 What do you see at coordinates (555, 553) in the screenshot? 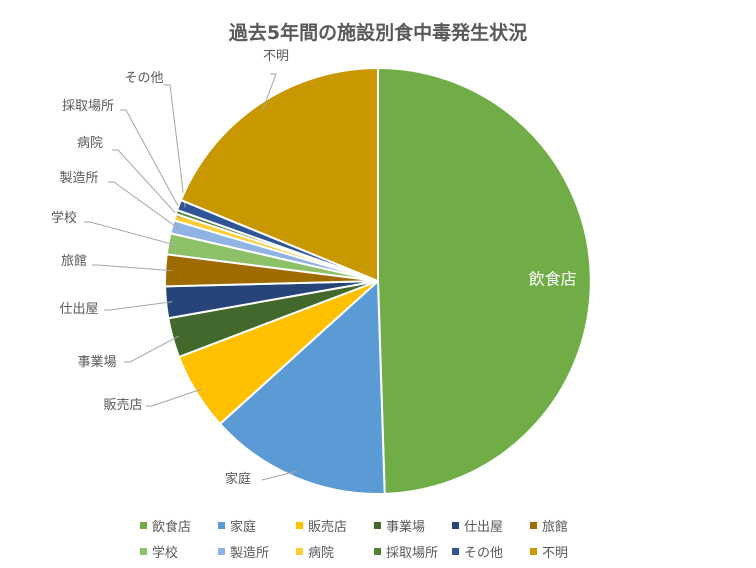
I see `legend-label: 不明` at bounding box center [555, 553].